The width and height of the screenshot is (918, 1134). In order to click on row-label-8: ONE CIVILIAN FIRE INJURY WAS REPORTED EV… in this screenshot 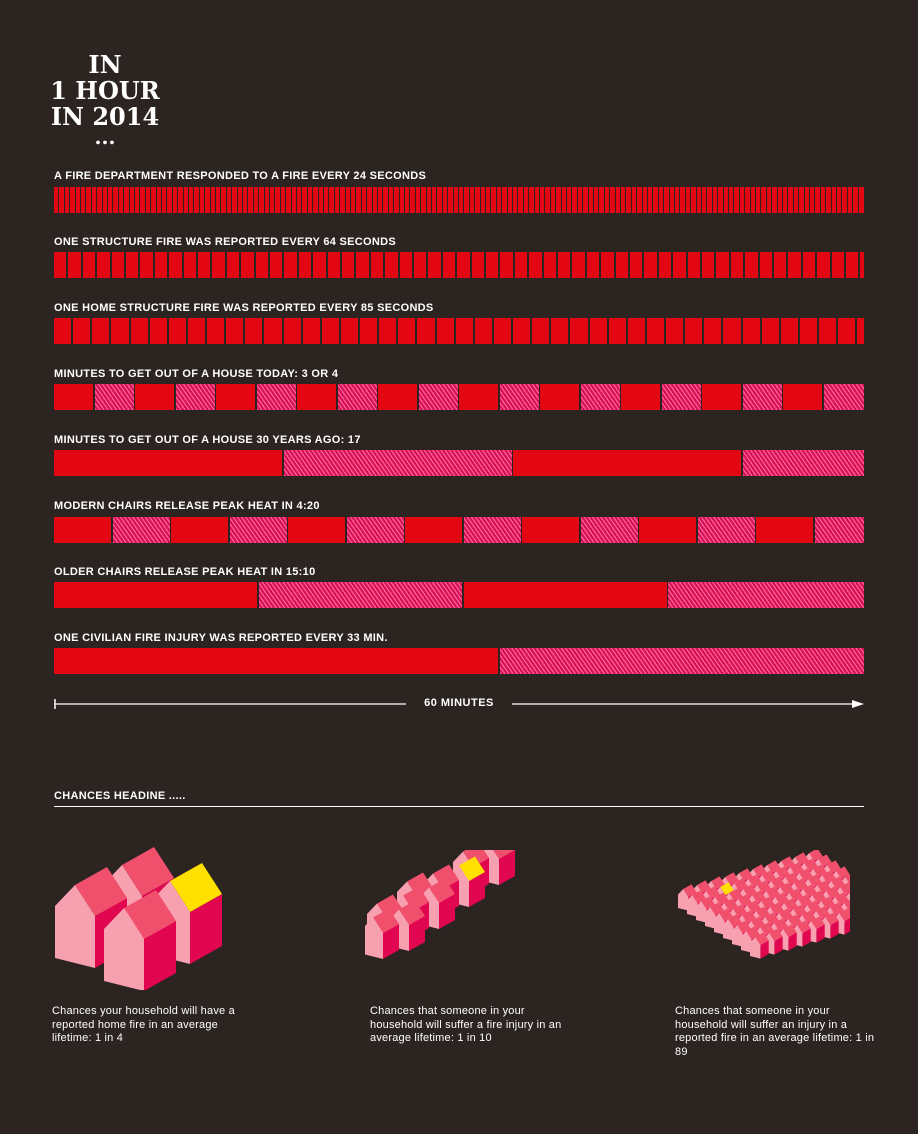, I will do `click(221, 638)`.